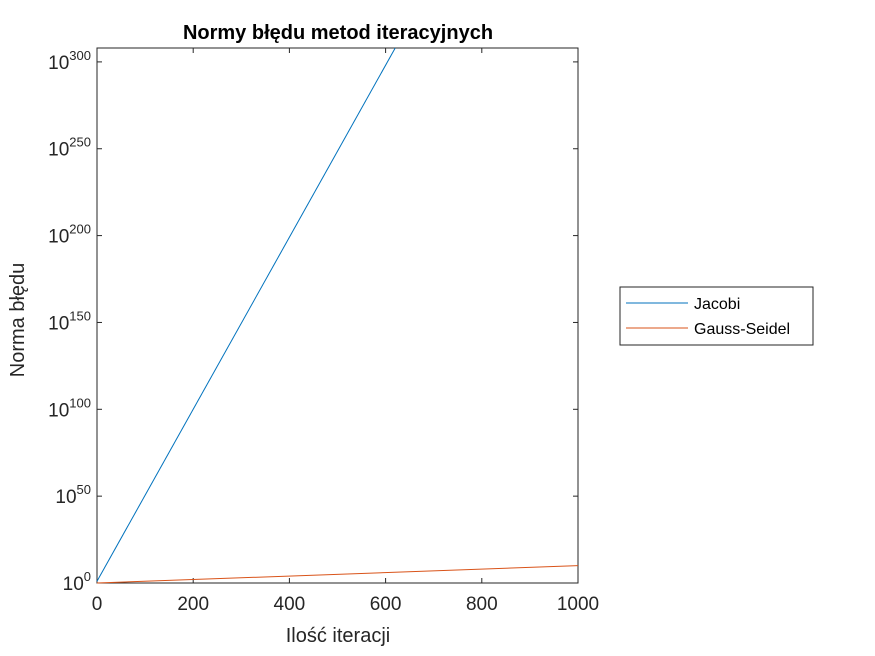 This screenshot has height=656, width=875. I want to click on series-line-gauss-seidel, so click(337, 574).